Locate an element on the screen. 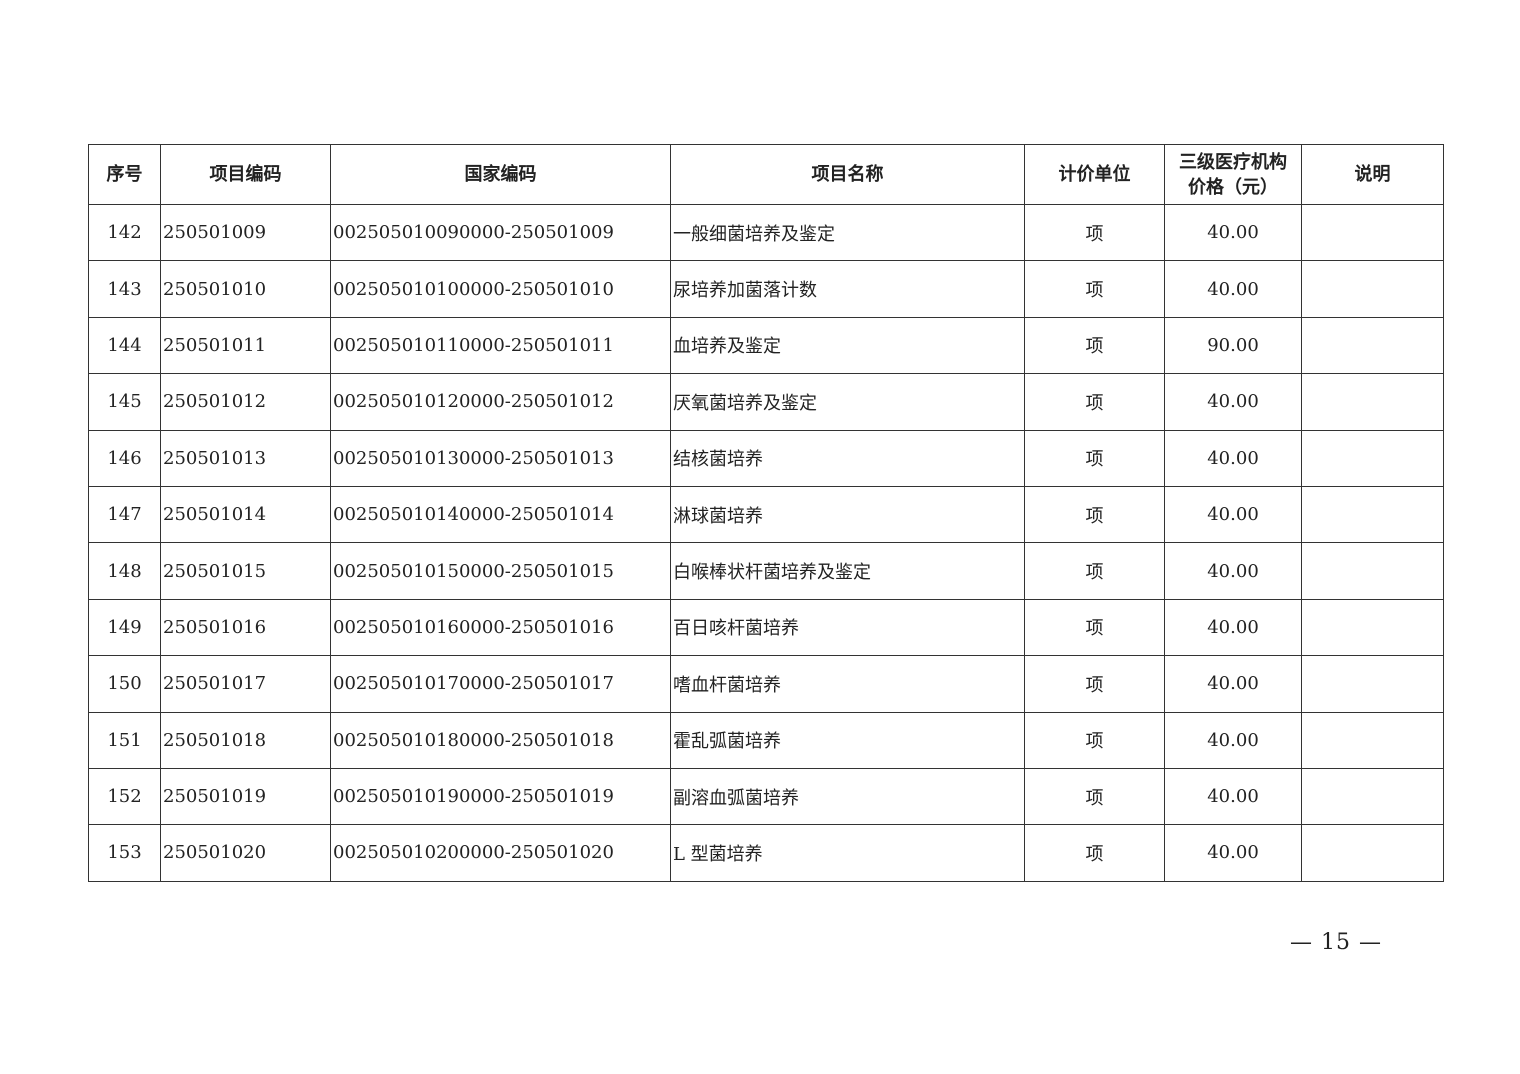 The width and height of the screenshot is (1520, 1074). cell-code: 250501016 is located at coordinates (245, 627).